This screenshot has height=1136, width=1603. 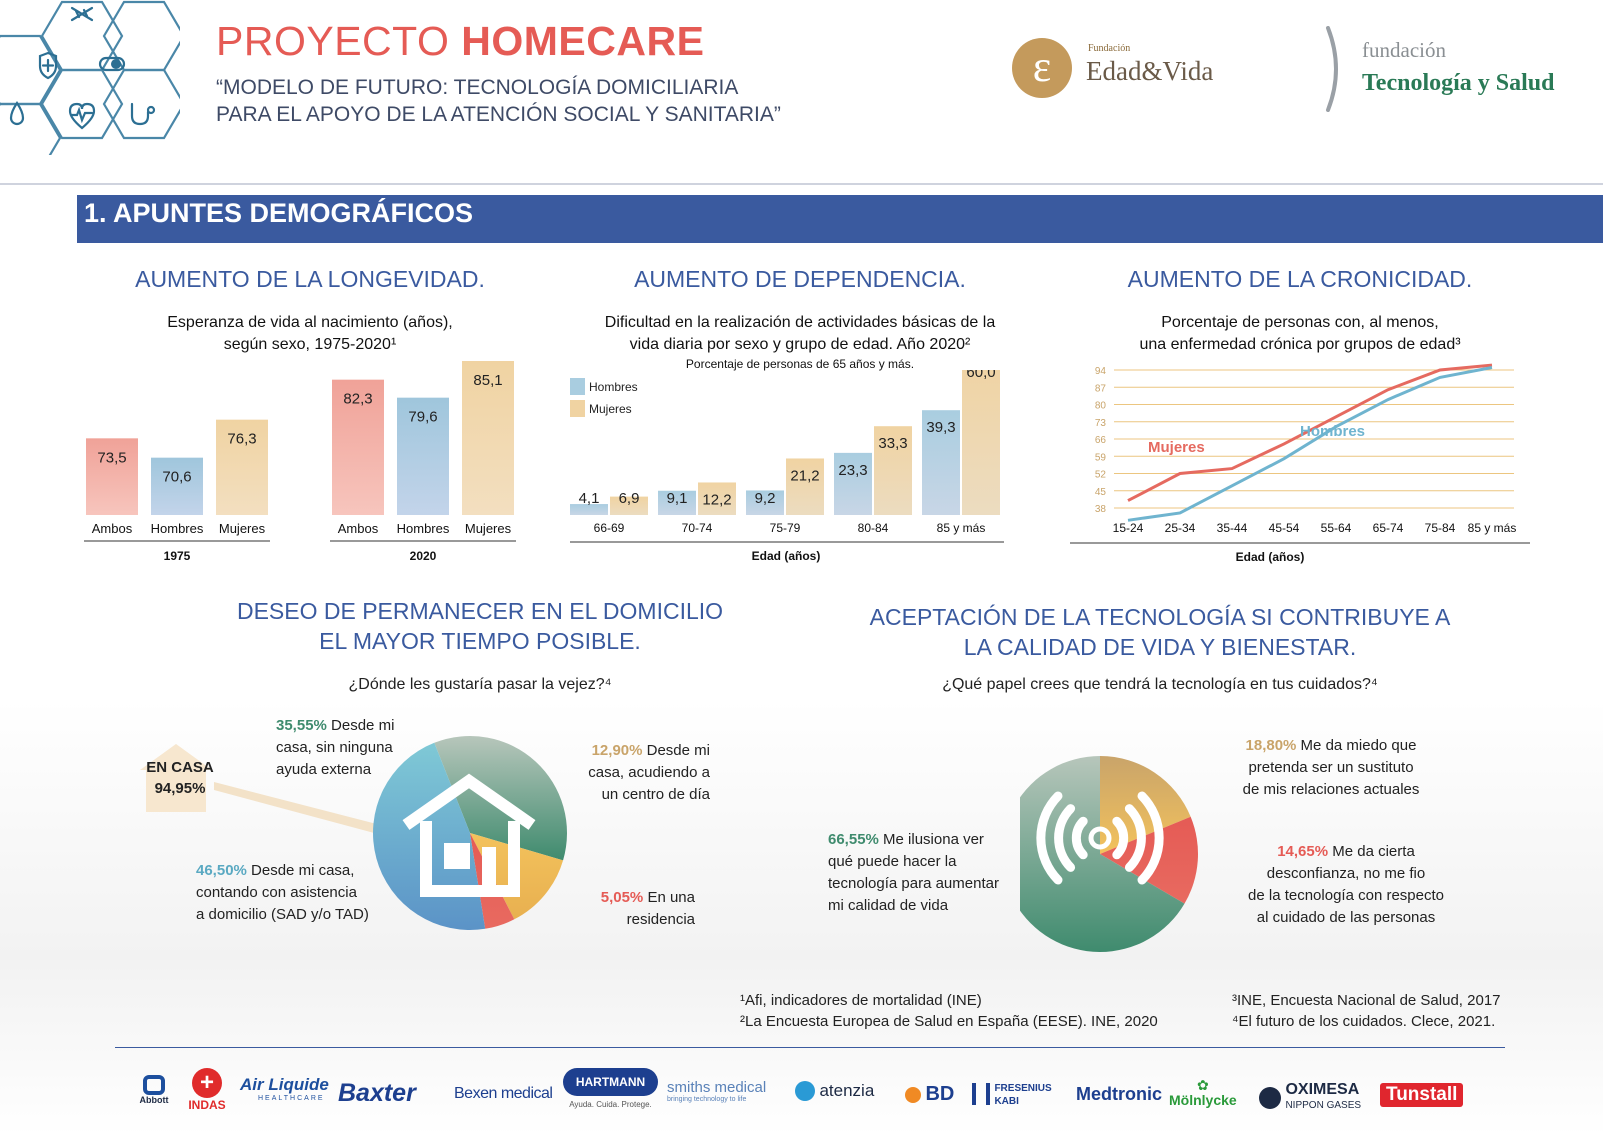 What do you see at coordinates (284, 1084) in the screenshot?
I see `airliquide-label: Air Liquide` at bounding box center [284, 1084].